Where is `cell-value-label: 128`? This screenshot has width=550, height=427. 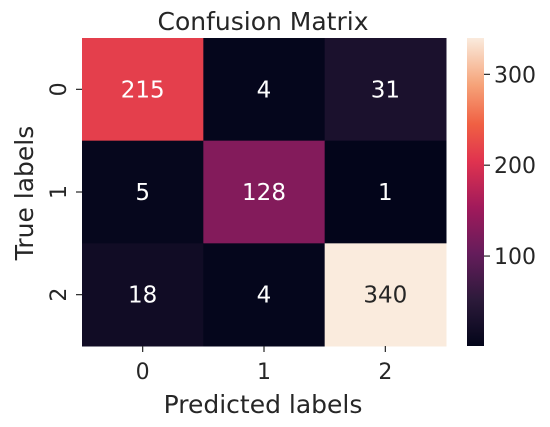 cell-value-label: 128 is located at coordinates (264, 193).